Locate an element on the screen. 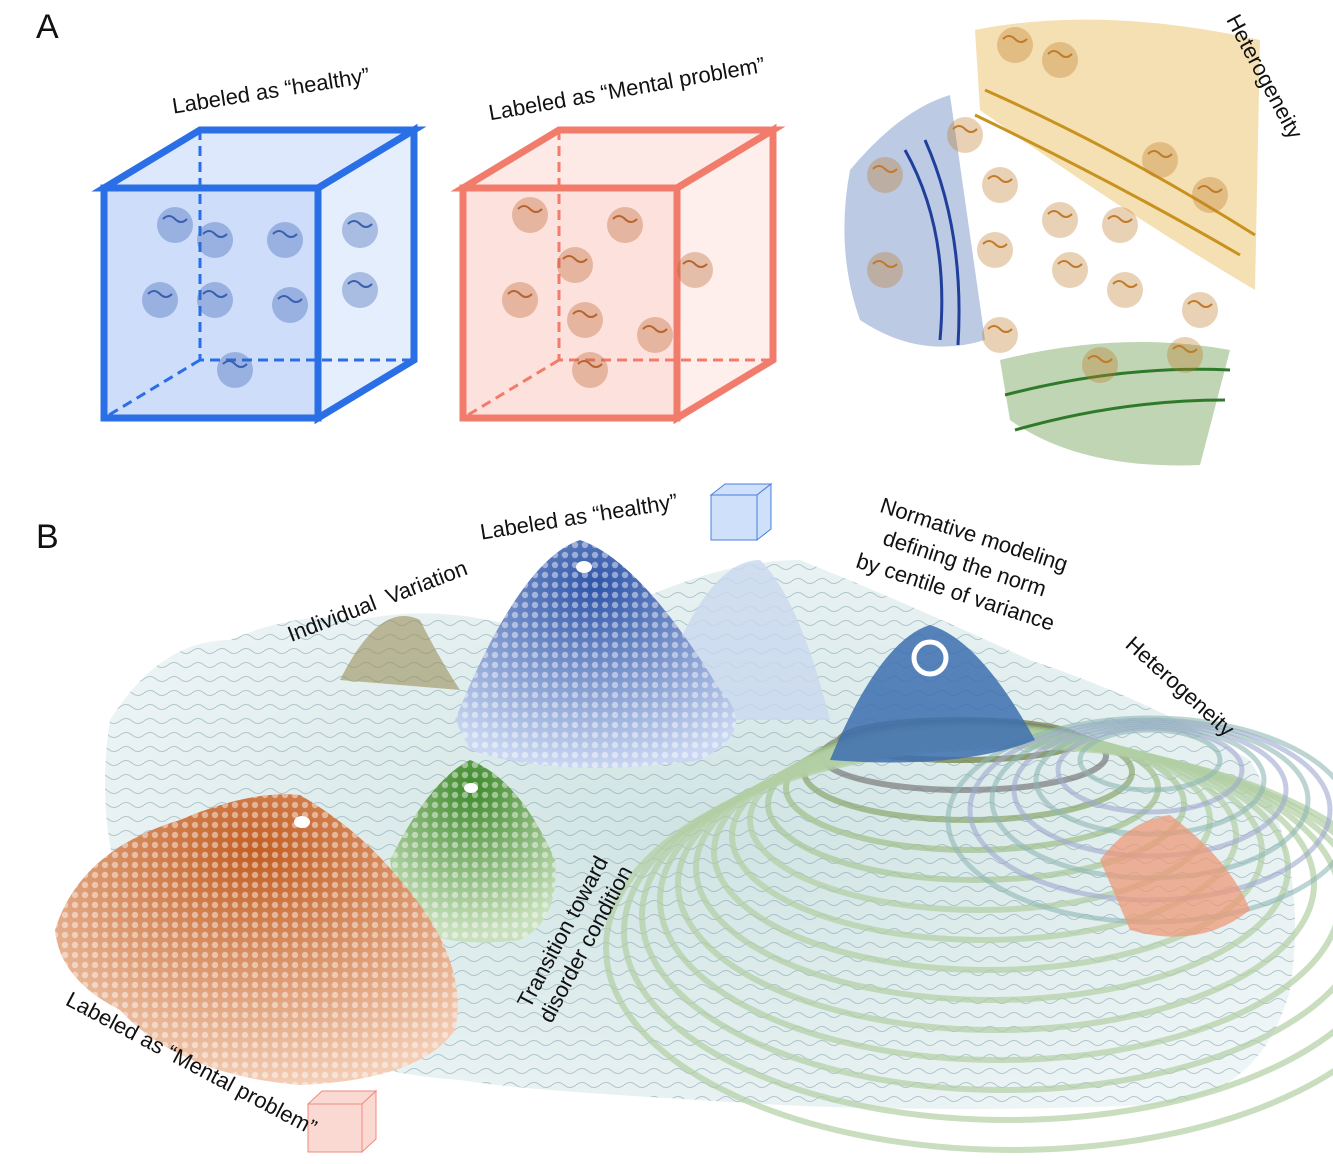 Image resolution: width=1333 pixels, height=1164 pixels. blue-band is located at coordinates (914, 221).